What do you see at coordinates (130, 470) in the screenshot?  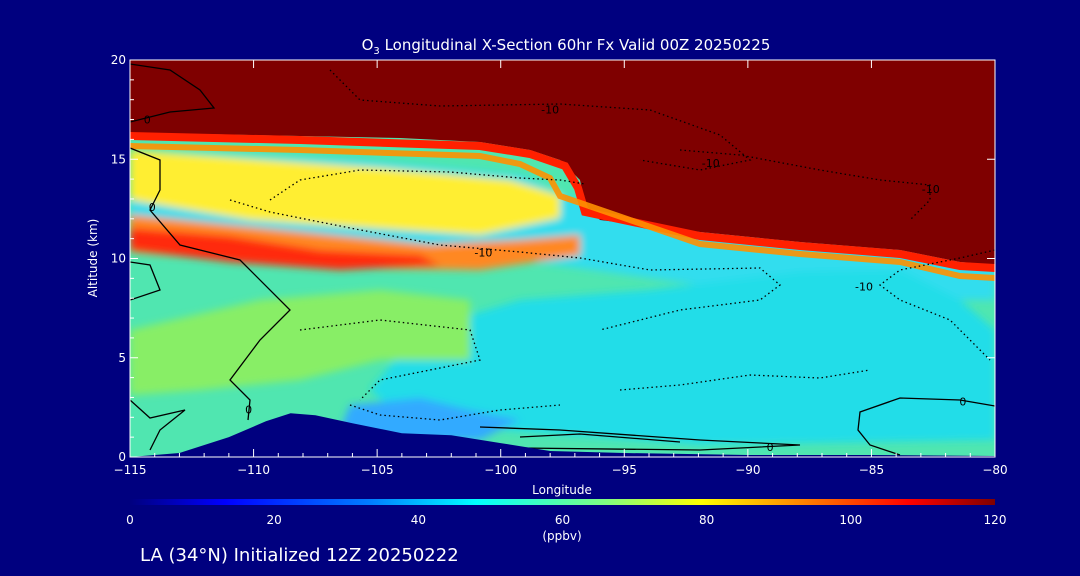 I see `x-tick-label: −115` at bounding box center [130, 470].